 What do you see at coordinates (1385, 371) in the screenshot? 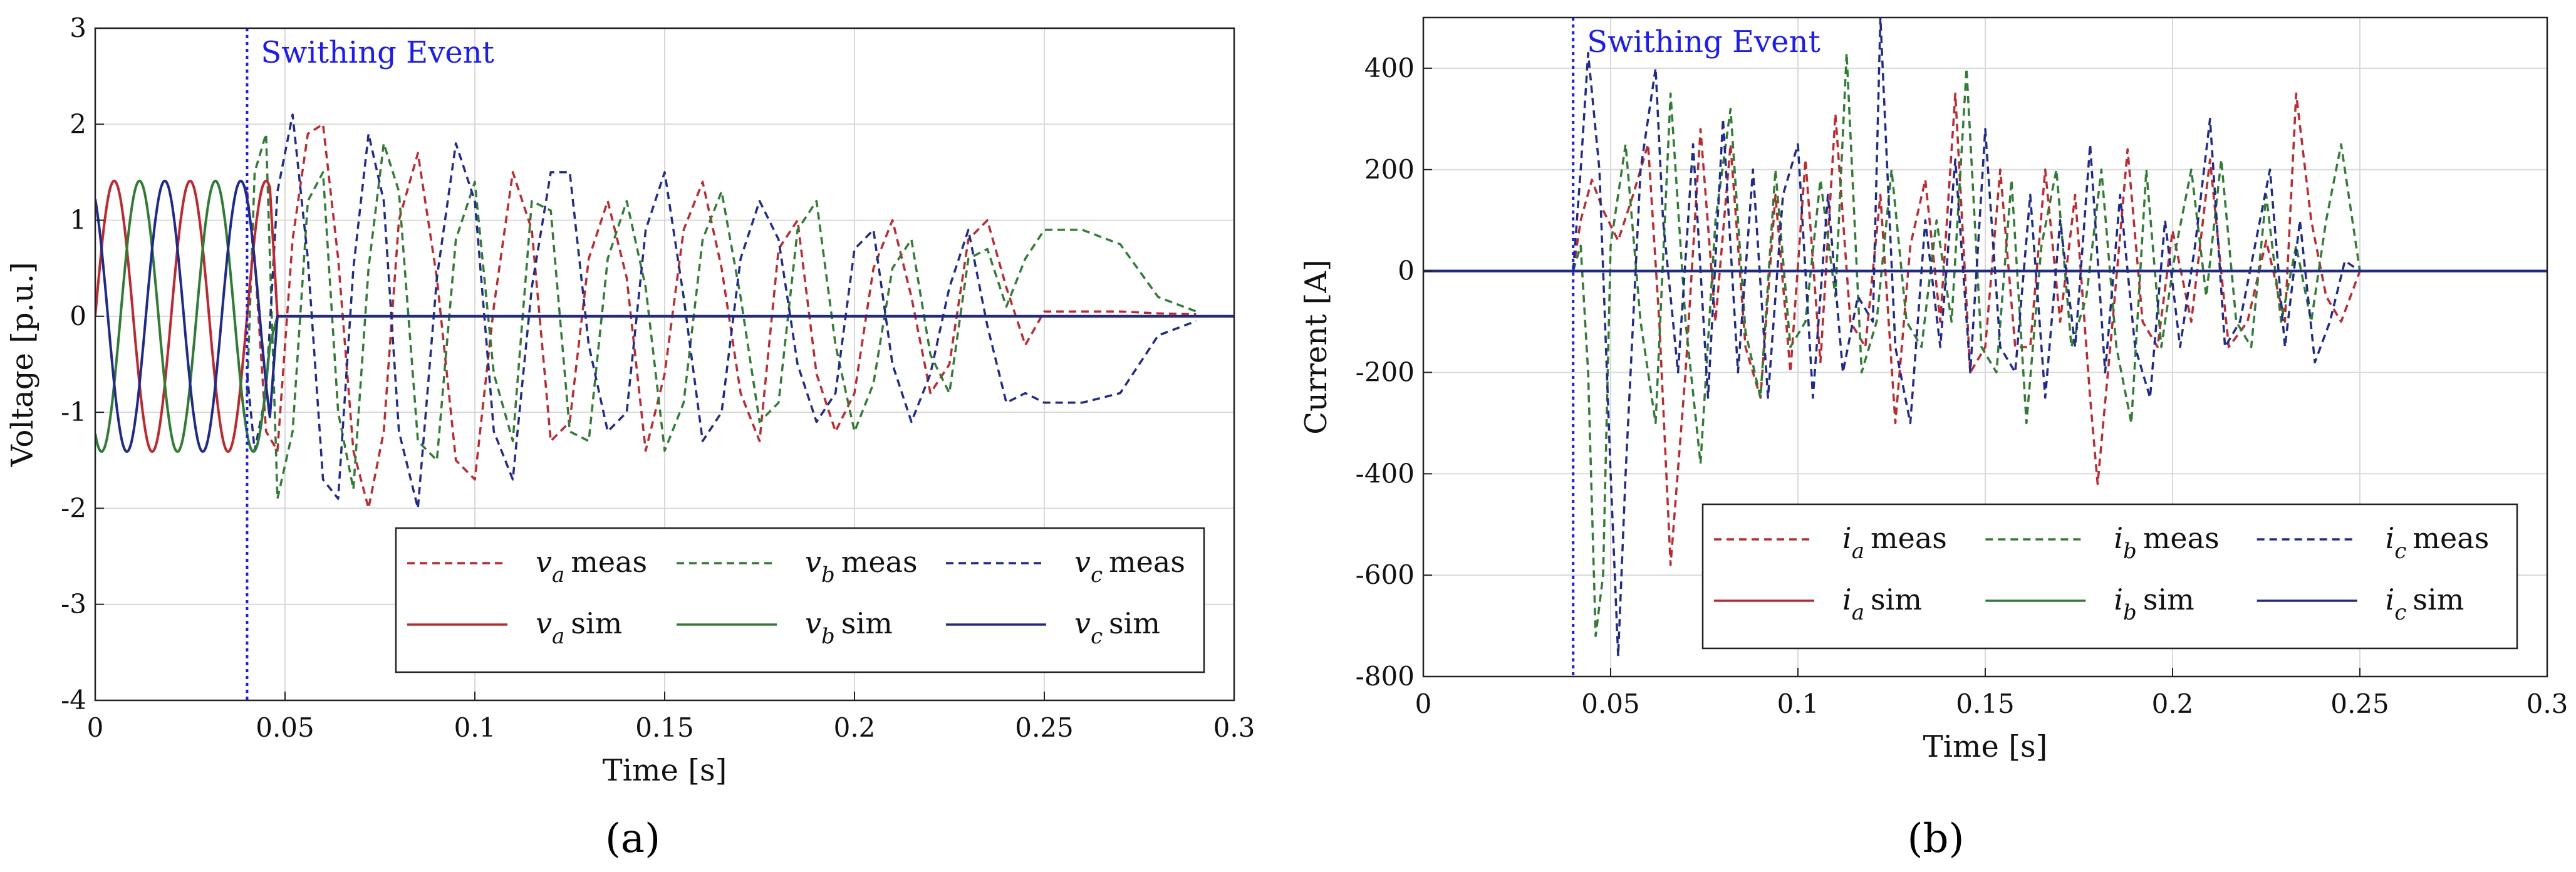
I see `y-tick-label: -200` at bounding box center [1385, 371].